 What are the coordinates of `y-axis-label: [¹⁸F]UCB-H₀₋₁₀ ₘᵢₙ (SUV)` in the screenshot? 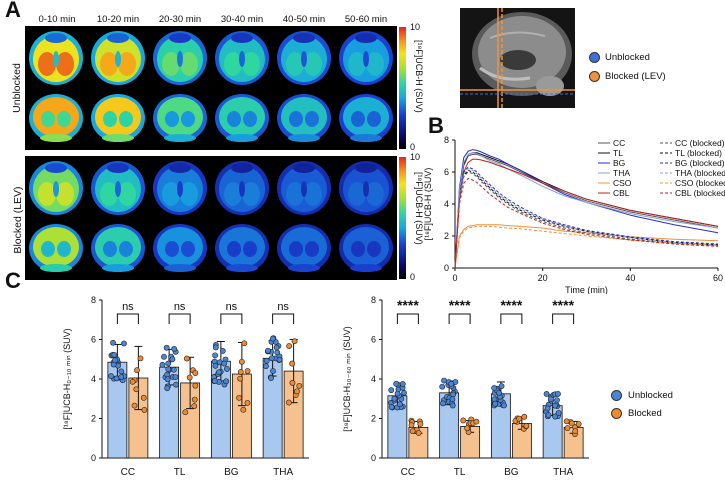 It's located at (67, 378).